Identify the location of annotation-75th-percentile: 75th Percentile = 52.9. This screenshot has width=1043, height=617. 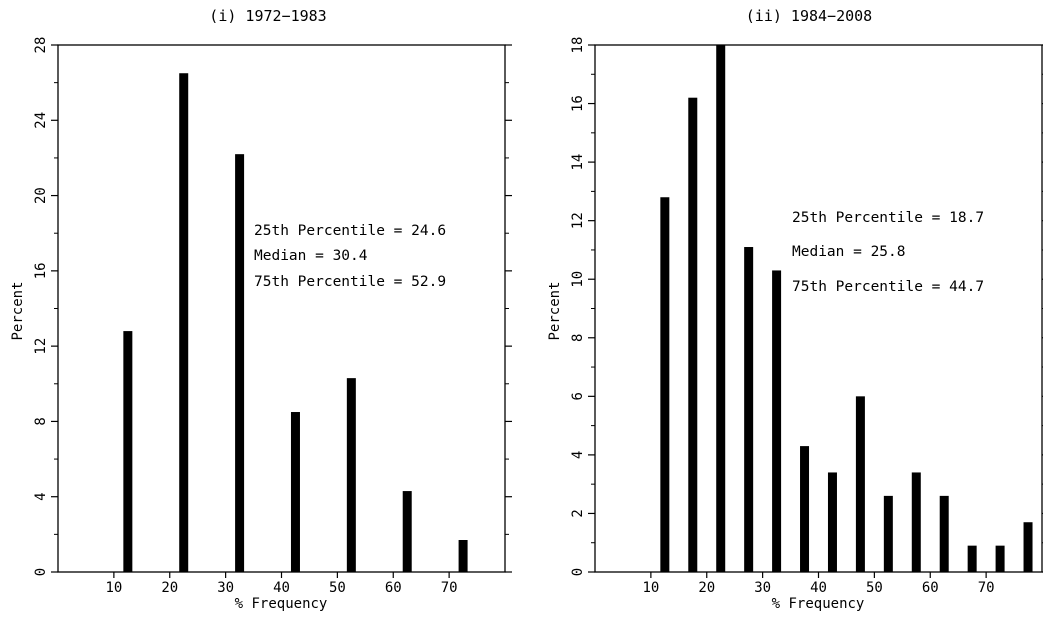
(350, 282).